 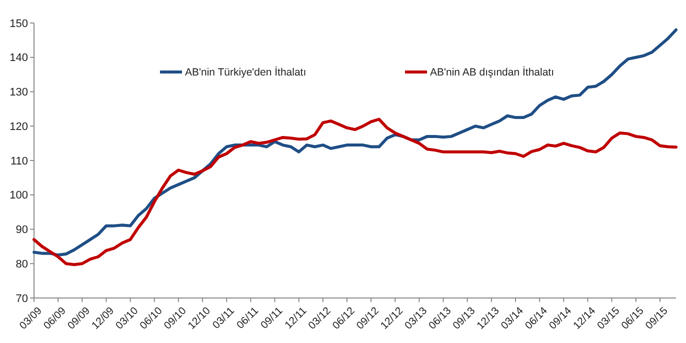 I want to click on y-tick-label: 120, so click(x=19, y=126).